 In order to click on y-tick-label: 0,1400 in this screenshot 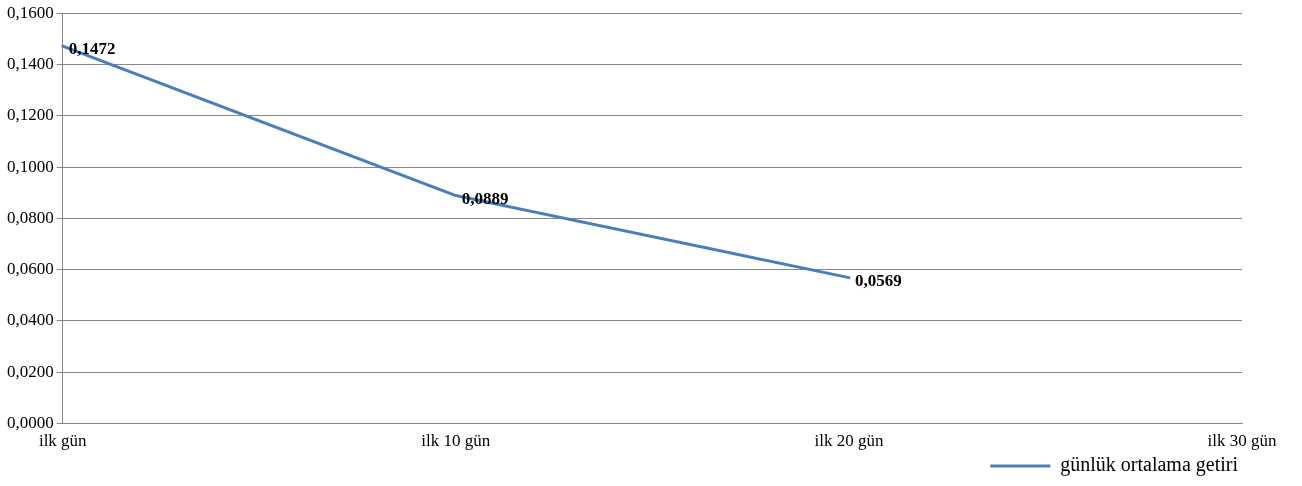, I will do `click(30, 63)`.